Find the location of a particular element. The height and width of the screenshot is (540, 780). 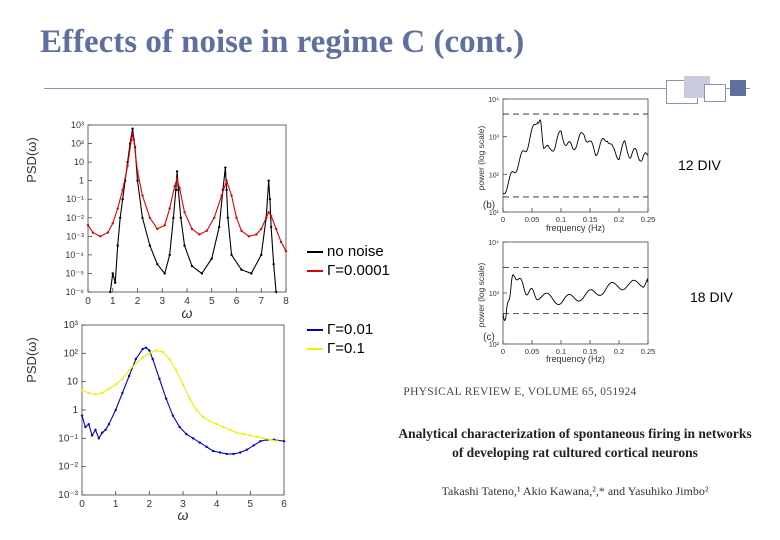

chart-1-ytick-label: 10⁻¹ is located at coordinates (68, 438).